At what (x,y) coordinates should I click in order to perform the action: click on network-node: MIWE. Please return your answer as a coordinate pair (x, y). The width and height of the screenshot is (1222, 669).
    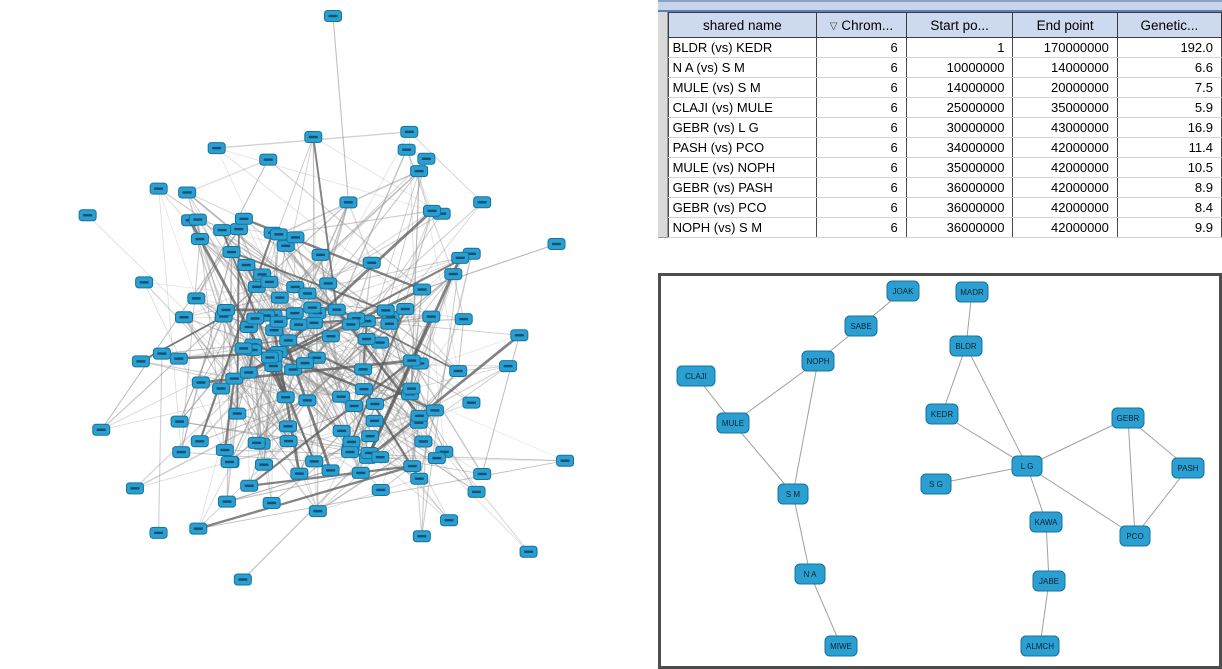
    Looking at the image, I should click on (841, 646).